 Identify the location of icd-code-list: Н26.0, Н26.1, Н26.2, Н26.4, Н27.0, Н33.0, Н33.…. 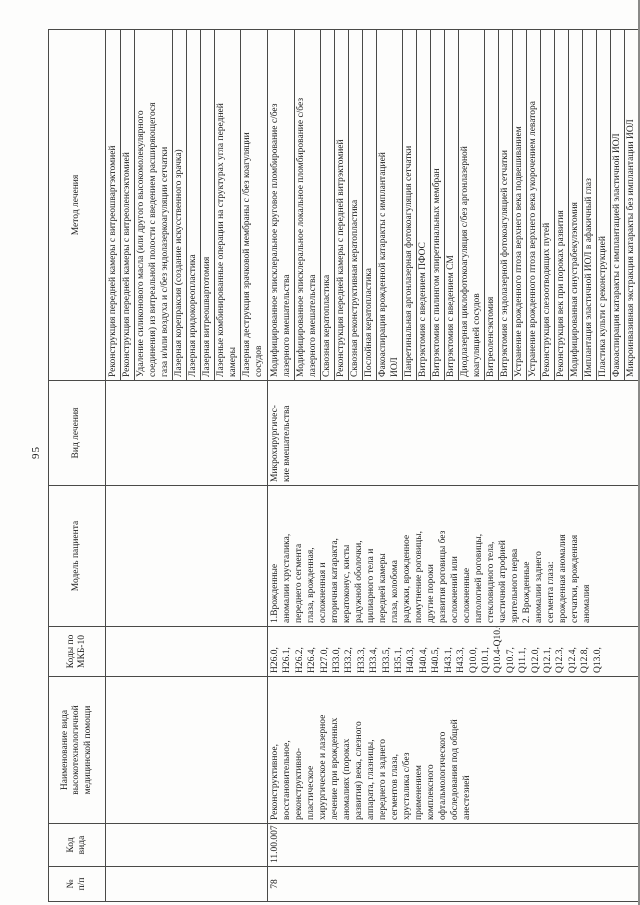
(436, 650).